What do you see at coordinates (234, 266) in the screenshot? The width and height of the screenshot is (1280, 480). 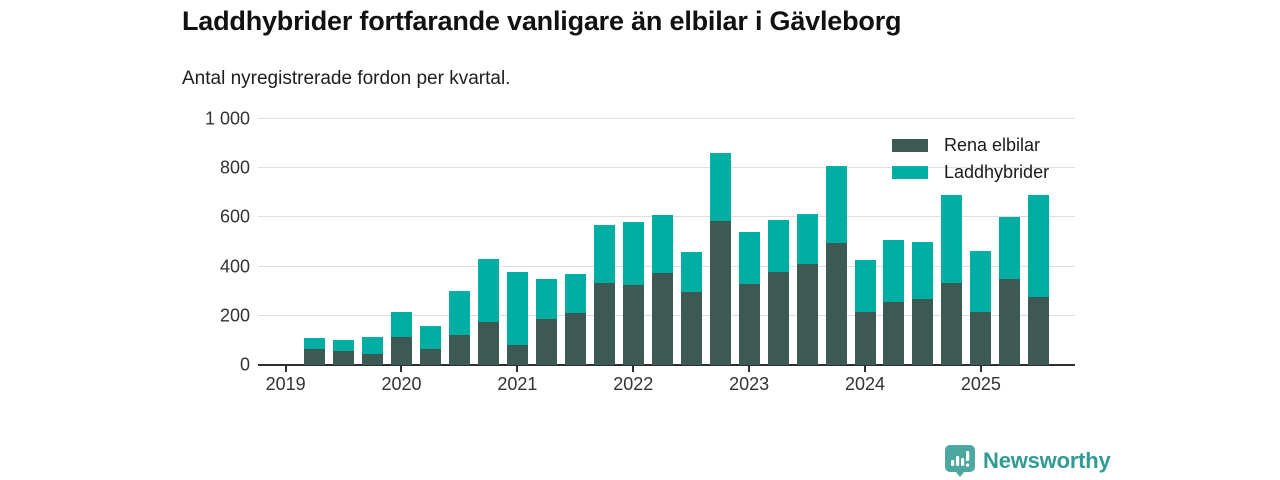 I see `y-axis-label: 400` at bounding box center [234, 266].